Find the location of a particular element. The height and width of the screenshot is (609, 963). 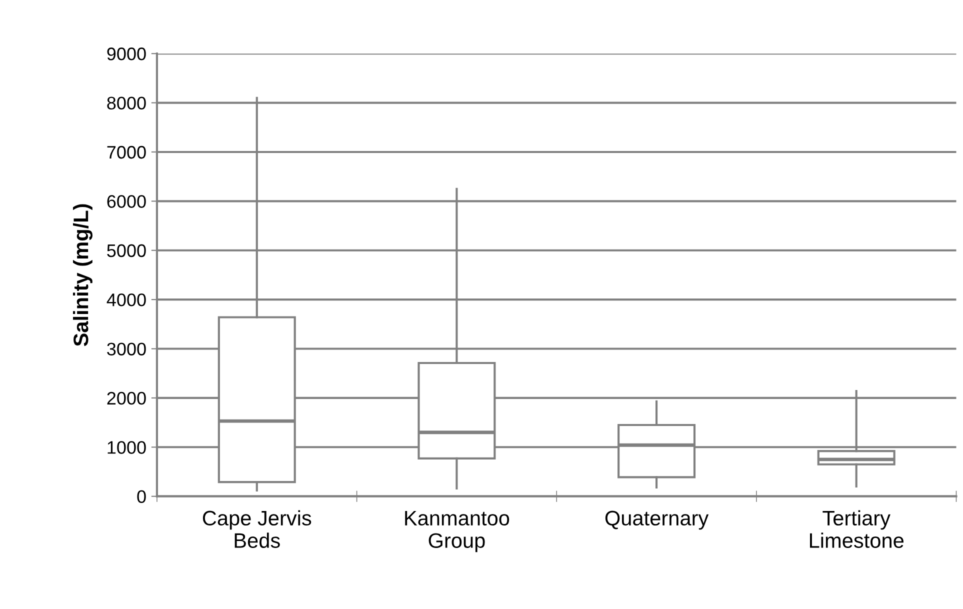

y-tick-label: 3000 is located at coordinates (126, 349).